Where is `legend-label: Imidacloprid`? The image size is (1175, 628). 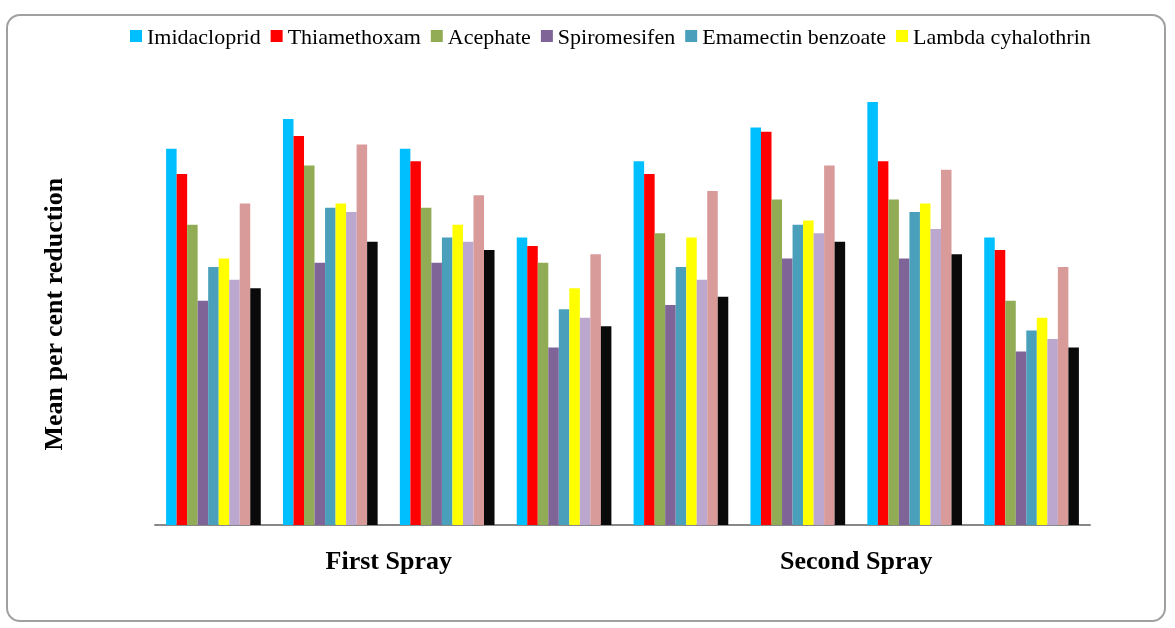
legend-label: Imidacloprid is located at coordinates (204, 36).